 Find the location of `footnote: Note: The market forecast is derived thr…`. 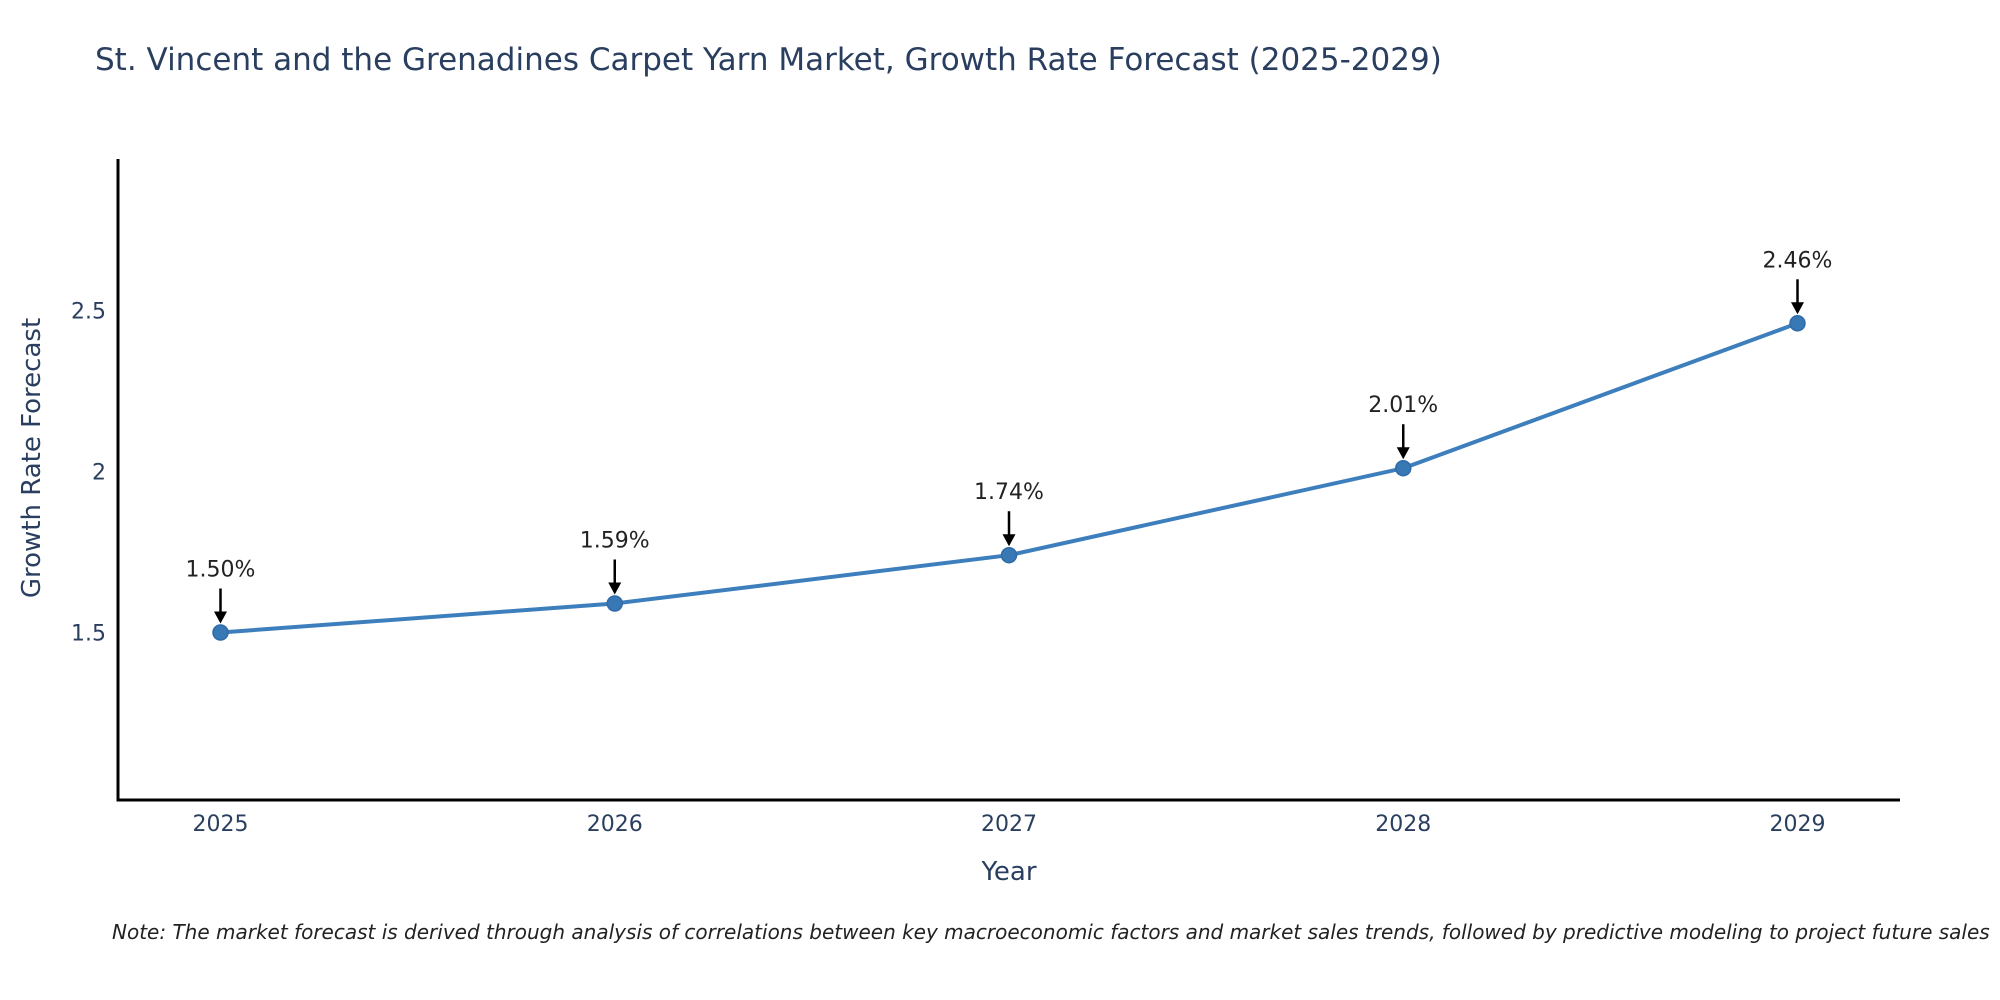

footnote: Note: The market forecast is derived thr… is located at coordinates (1051, 932).